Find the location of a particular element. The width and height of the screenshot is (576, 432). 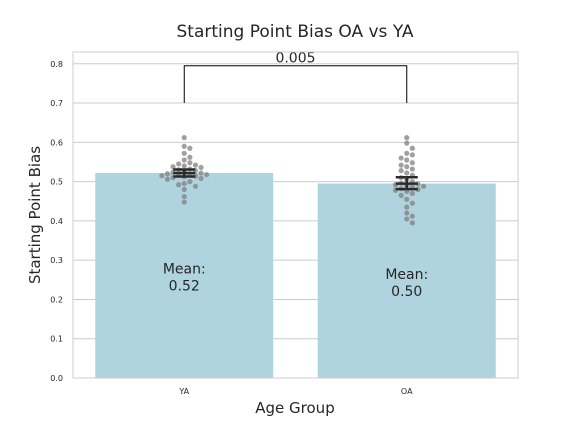

mean-value: 0.50 is located at coordinates (406, 292).